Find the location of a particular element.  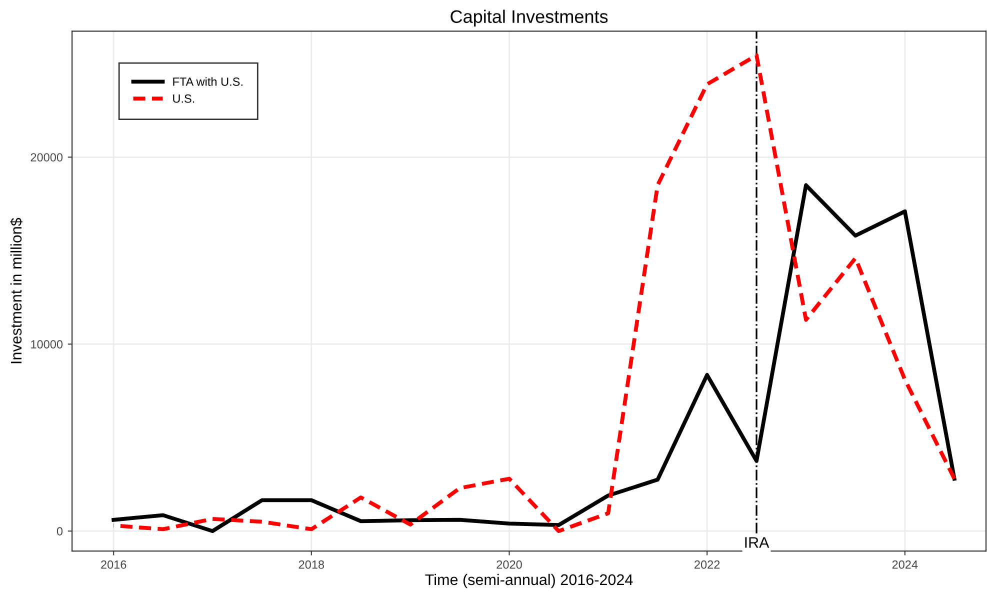

x-tick-label: 2018 is located at coordinates (311, 564).